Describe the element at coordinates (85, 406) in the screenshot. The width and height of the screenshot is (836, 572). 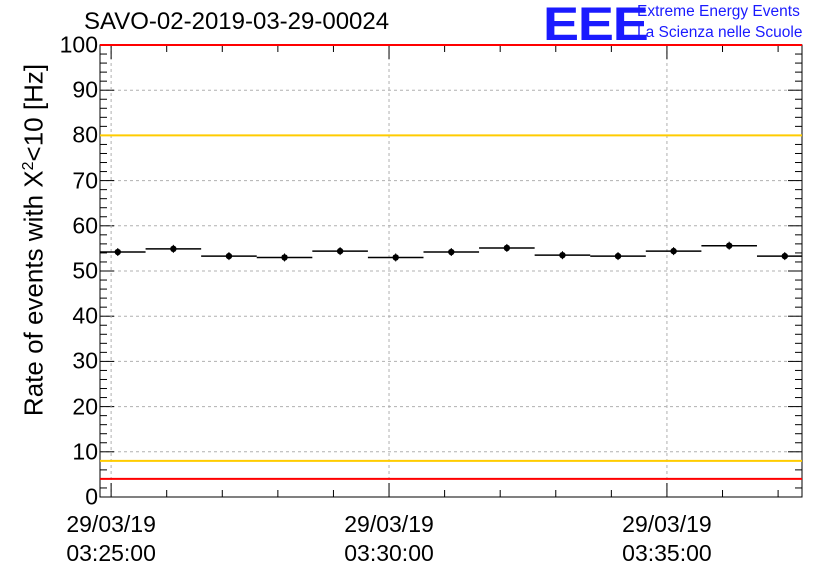
I see `y-tick-label: 20` at that location.